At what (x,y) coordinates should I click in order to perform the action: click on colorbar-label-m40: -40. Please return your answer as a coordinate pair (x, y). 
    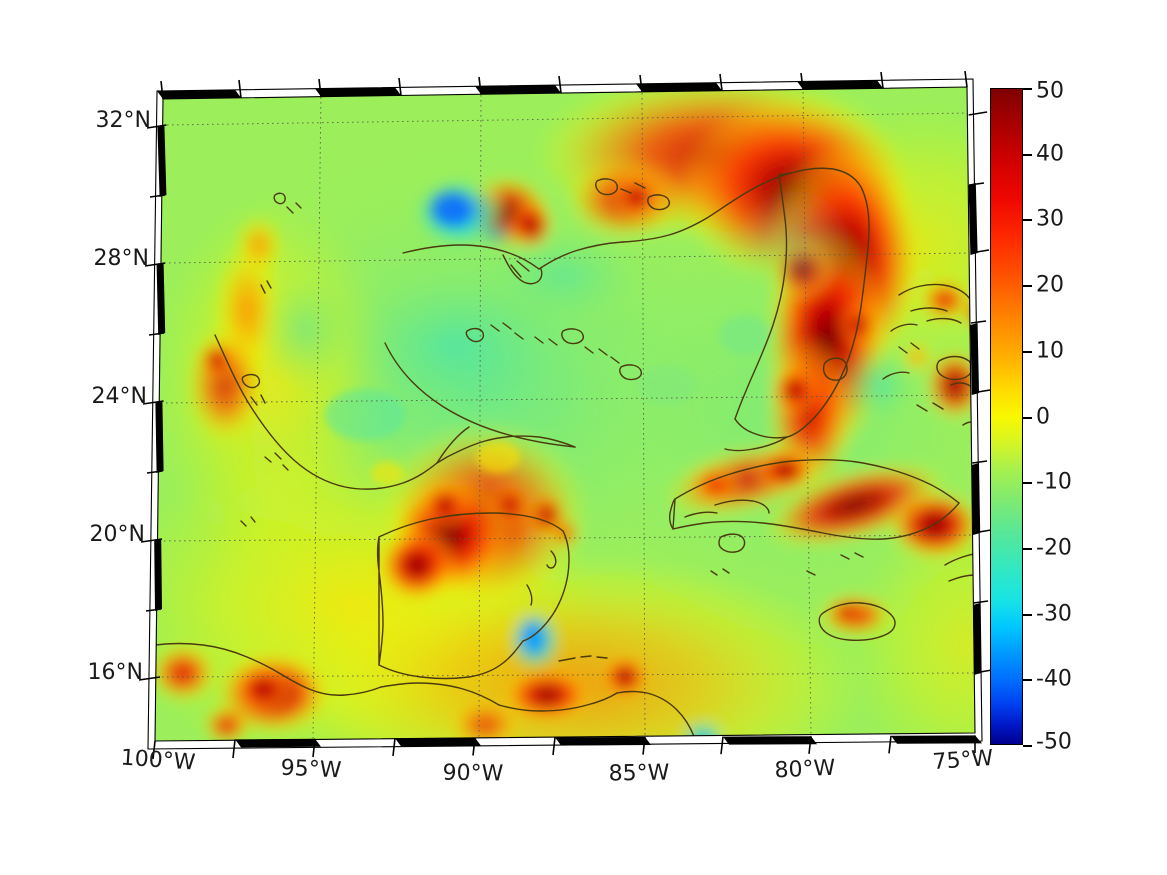
    Looking at the image, I should click on (1054, 679).